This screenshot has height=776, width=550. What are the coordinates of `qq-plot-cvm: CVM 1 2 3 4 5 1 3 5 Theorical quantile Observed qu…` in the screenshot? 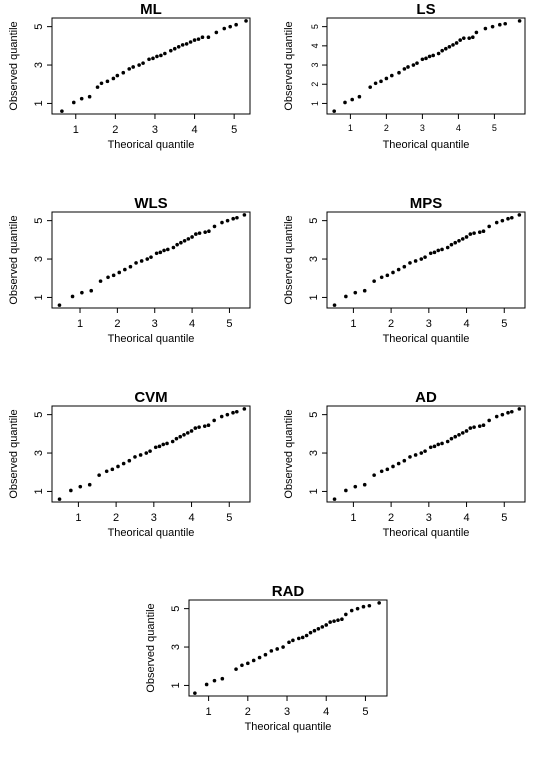 It's located at (129, 464).